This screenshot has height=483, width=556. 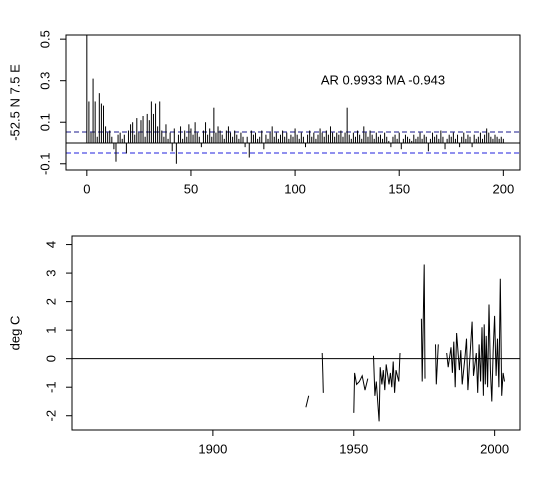 I want to click on y-axis-label: deg C, so click(x=14, y=333).